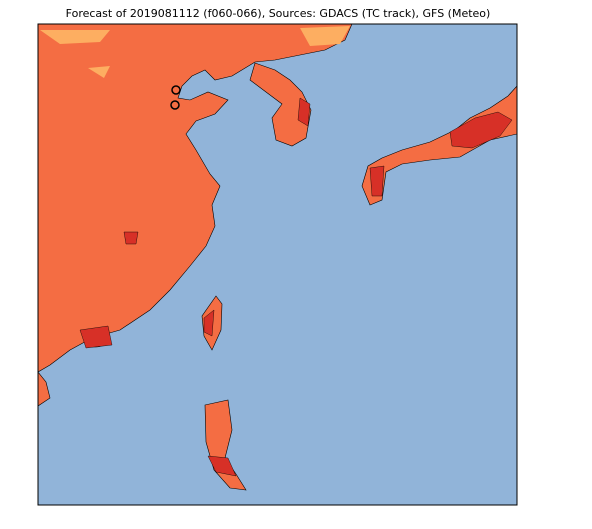  Describe the element at coordinates (195, 52) in the screenshot. I see `cool-patch` at that location.